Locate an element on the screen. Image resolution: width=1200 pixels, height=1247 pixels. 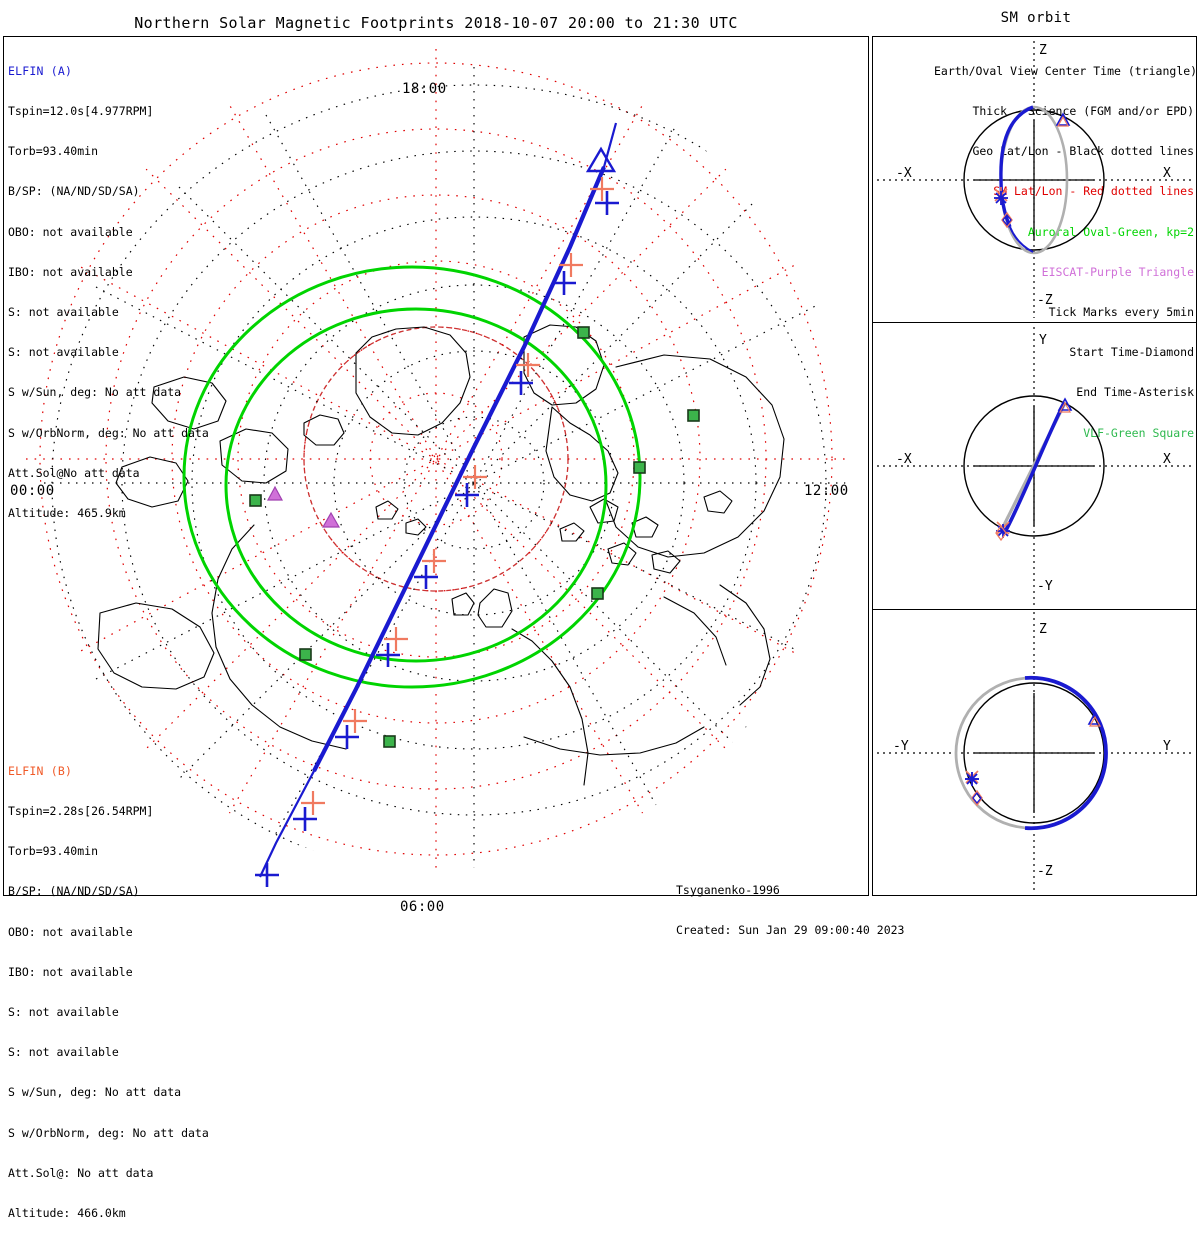
legend-item-tick-marks: Tick Marks every 5min is located at coordinates (1121, 312).